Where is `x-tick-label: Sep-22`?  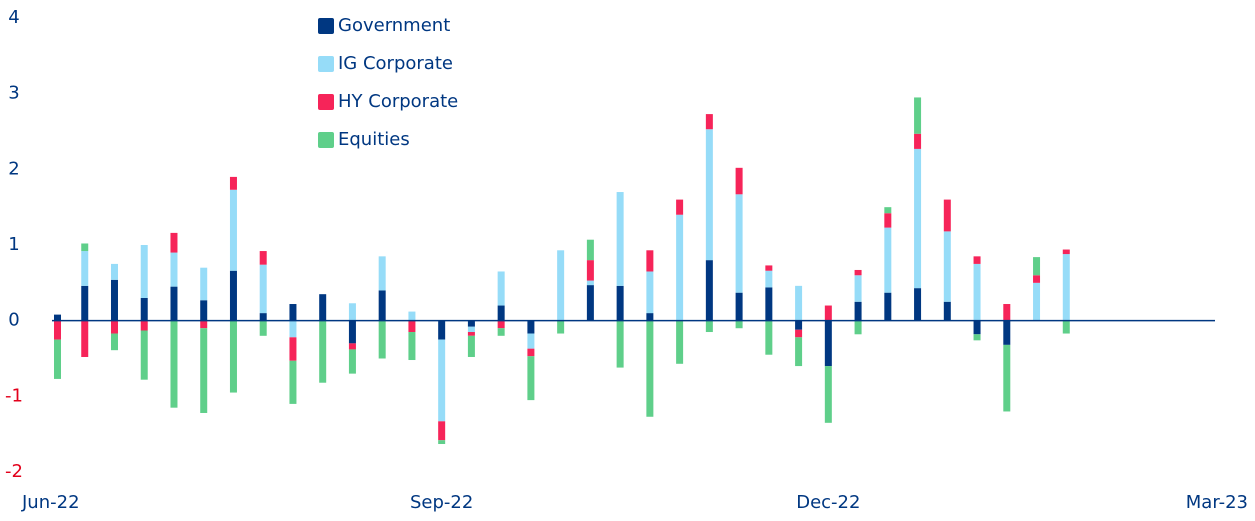 x-tick-label: Sep-22 is located at coordinates (441, 502).